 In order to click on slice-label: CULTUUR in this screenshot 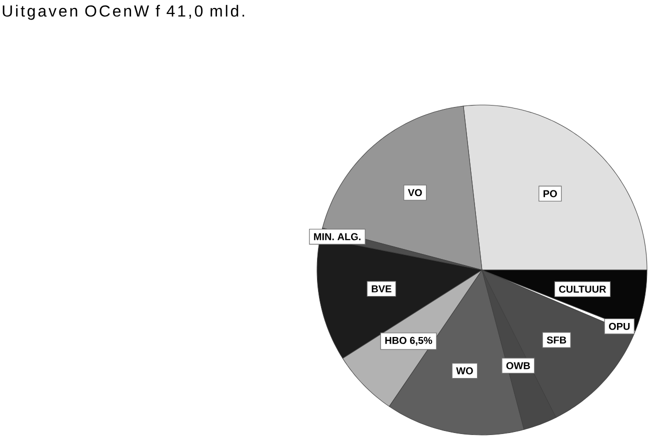, I will do `click(582, 289)`.